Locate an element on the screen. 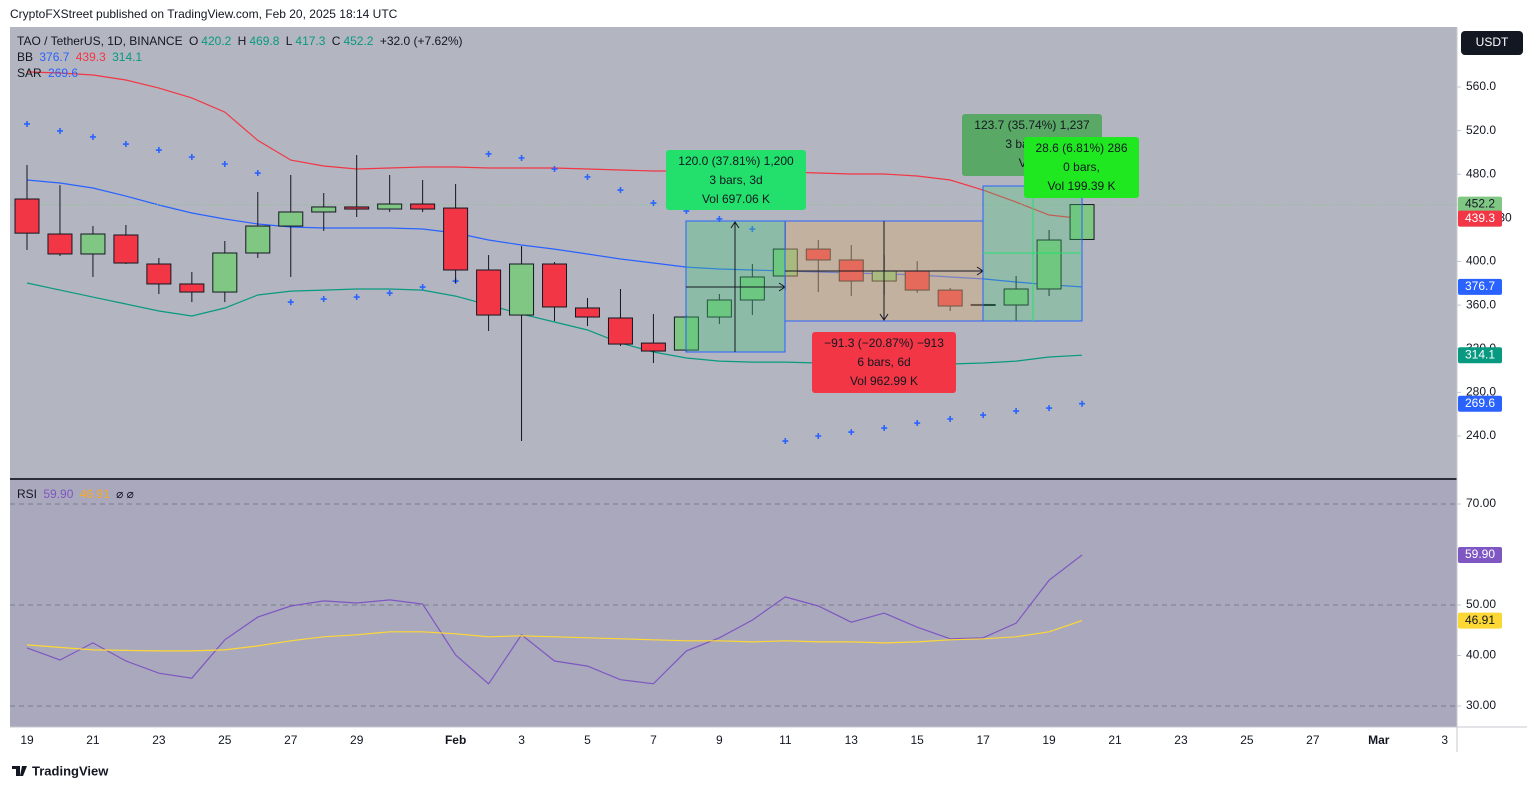 This screenshot has height=788, width=1536. x-tick-label: Mar is located at coordinates (1379, 740).